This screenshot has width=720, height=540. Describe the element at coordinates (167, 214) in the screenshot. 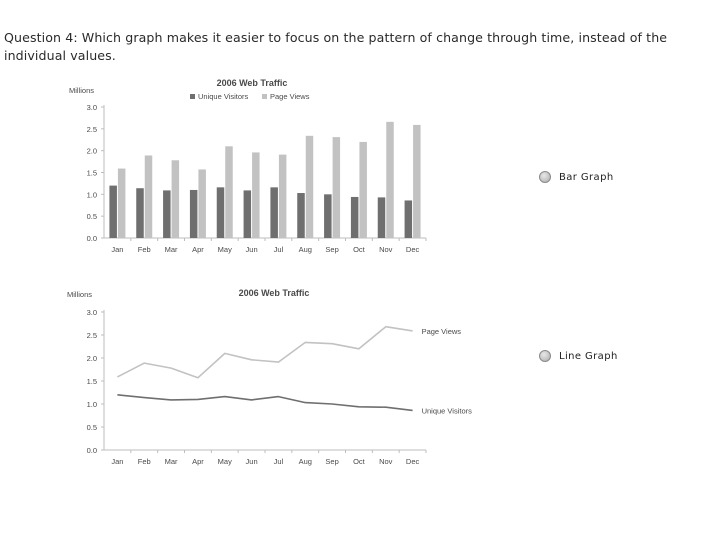

I see `bar-unique-visitors-mar` at that location.